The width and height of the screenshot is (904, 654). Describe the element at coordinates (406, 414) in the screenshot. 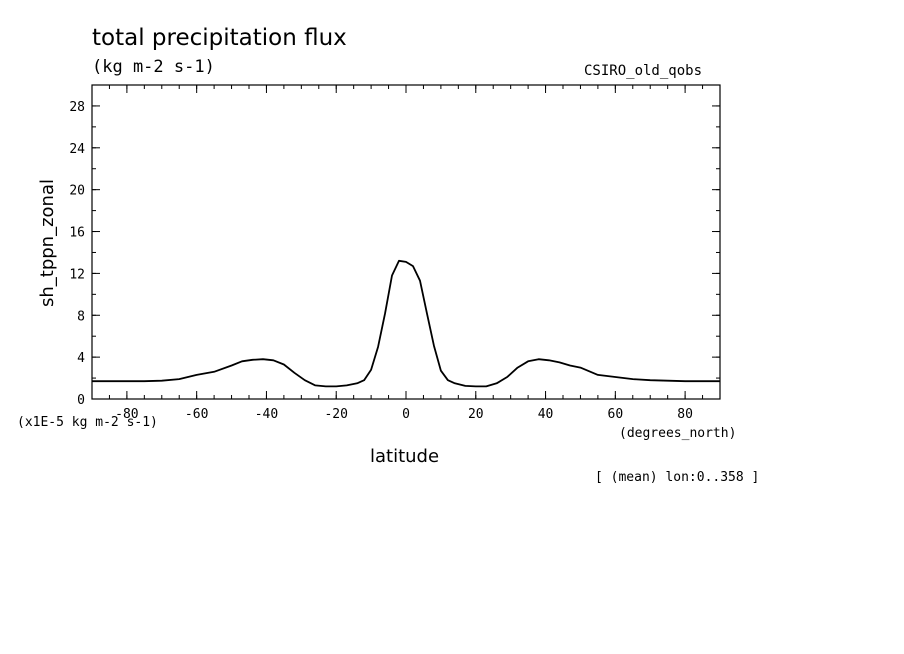

I see `x-tick-label: 0` at that location.